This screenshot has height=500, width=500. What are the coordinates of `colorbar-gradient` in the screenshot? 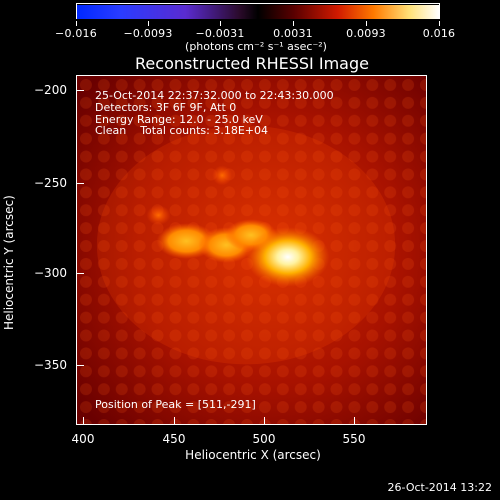 It's located at (258, 12).